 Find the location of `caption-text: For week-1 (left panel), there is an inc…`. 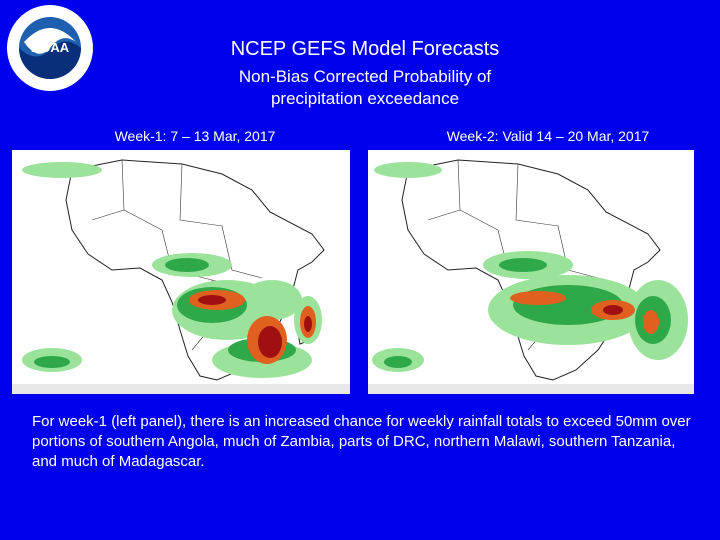

caption-text: For week-1 (left panel), there is an inc… is located at coordinates (361, 441).